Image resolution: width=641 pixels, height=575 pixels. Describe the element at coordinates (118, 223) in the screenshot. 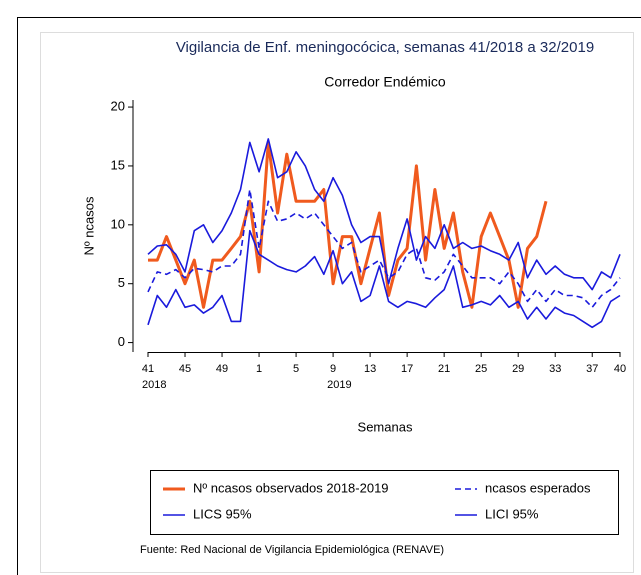

I see `y-tick-label: 10` at that location.